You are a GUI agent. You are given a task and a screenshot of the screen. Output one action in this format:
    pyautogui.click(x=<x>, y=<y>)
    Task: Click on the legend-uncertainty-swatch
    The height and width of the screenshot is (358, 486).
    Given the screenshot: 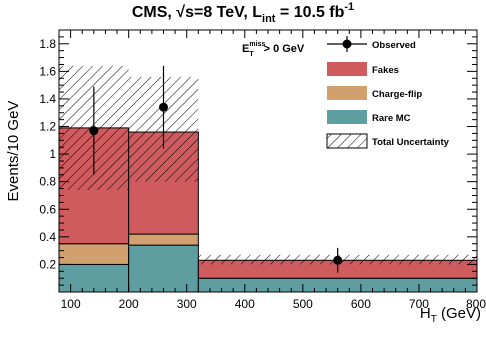 What is the action you would take?
    pyautogui.click(x=347, y=141)
    